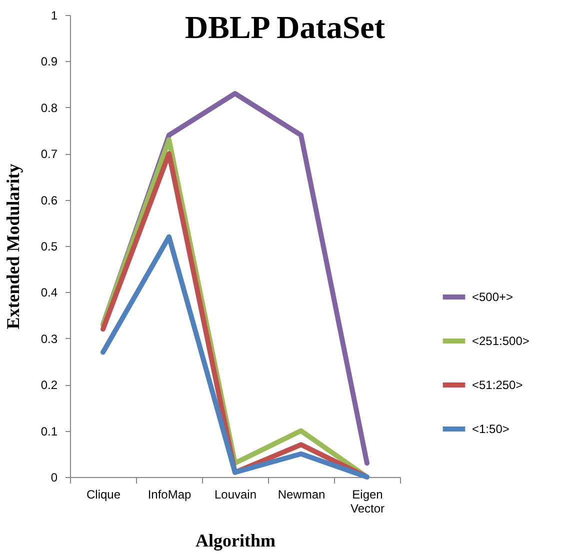  Describe the element at coordinates (49, 154) in the screenshot. I see `y-tick-label: 0.7` at that location.